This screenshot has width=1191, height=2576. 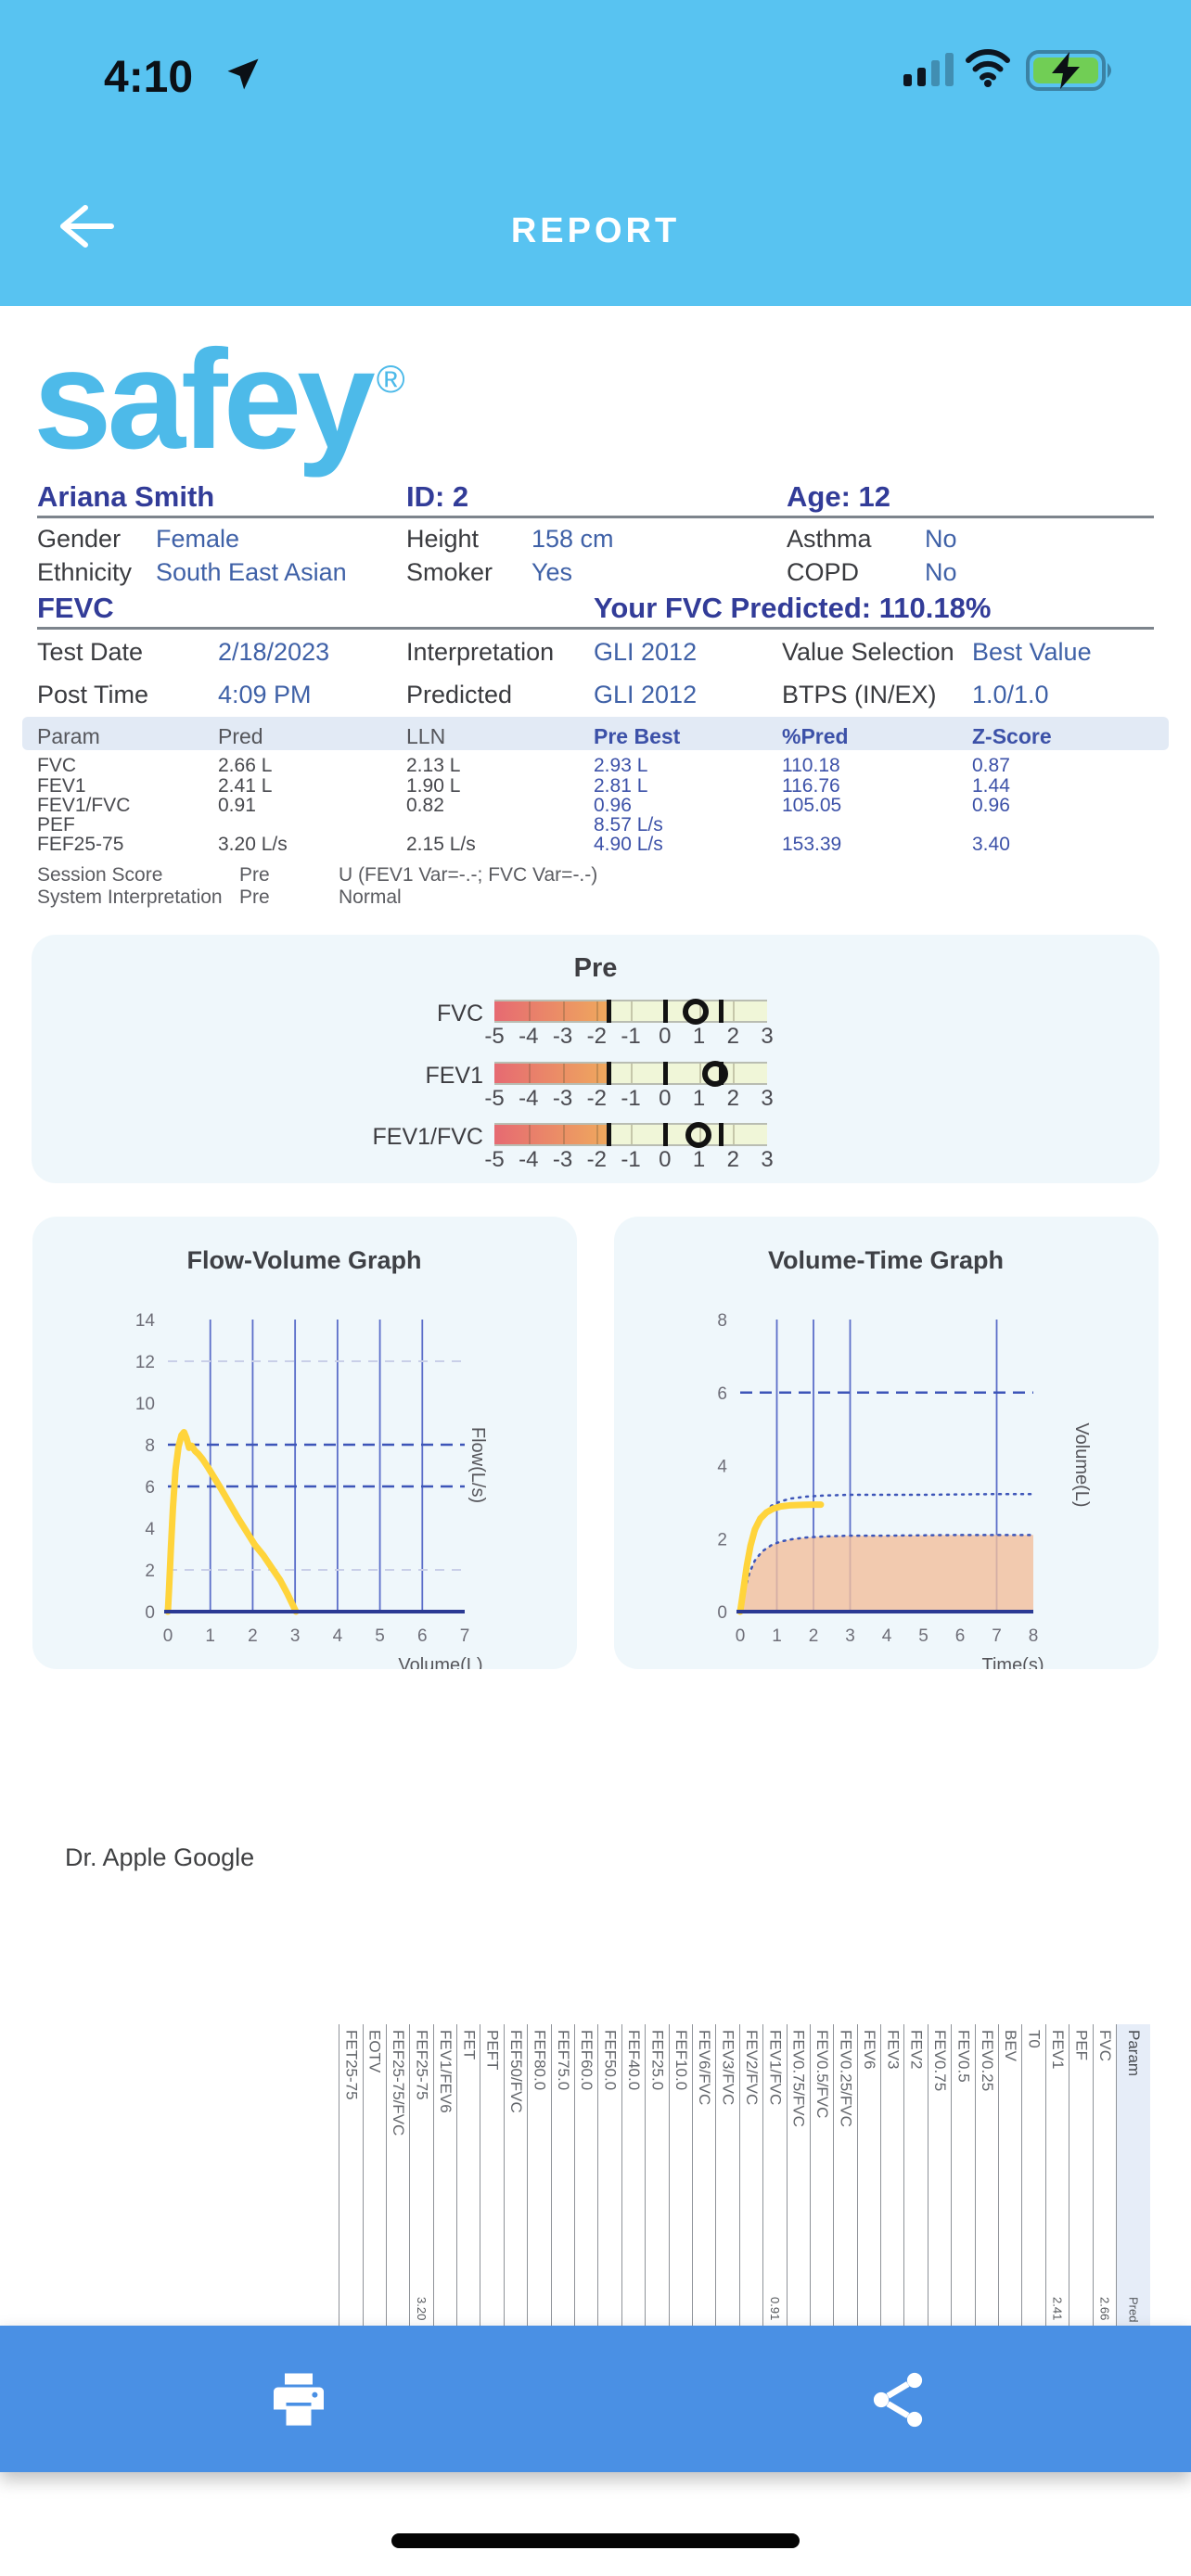 I want to click on wifi-icon, so click(x=988, y=68).